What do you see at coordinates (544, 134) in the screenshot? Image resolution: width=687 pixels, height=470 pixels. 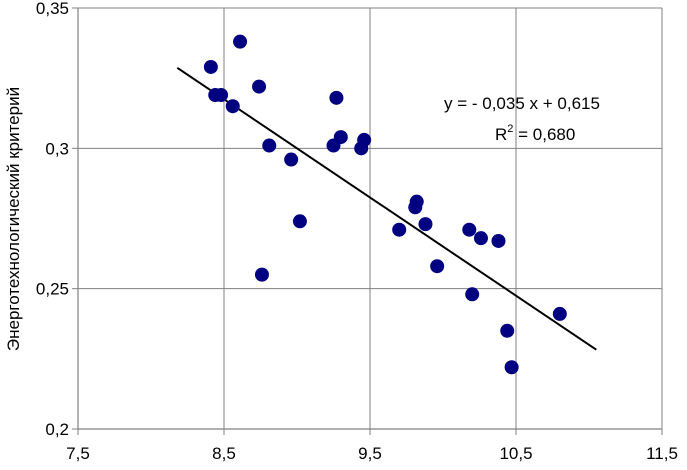 I see `r-squared-value: = 0,680` at bounding box center [544, 134].